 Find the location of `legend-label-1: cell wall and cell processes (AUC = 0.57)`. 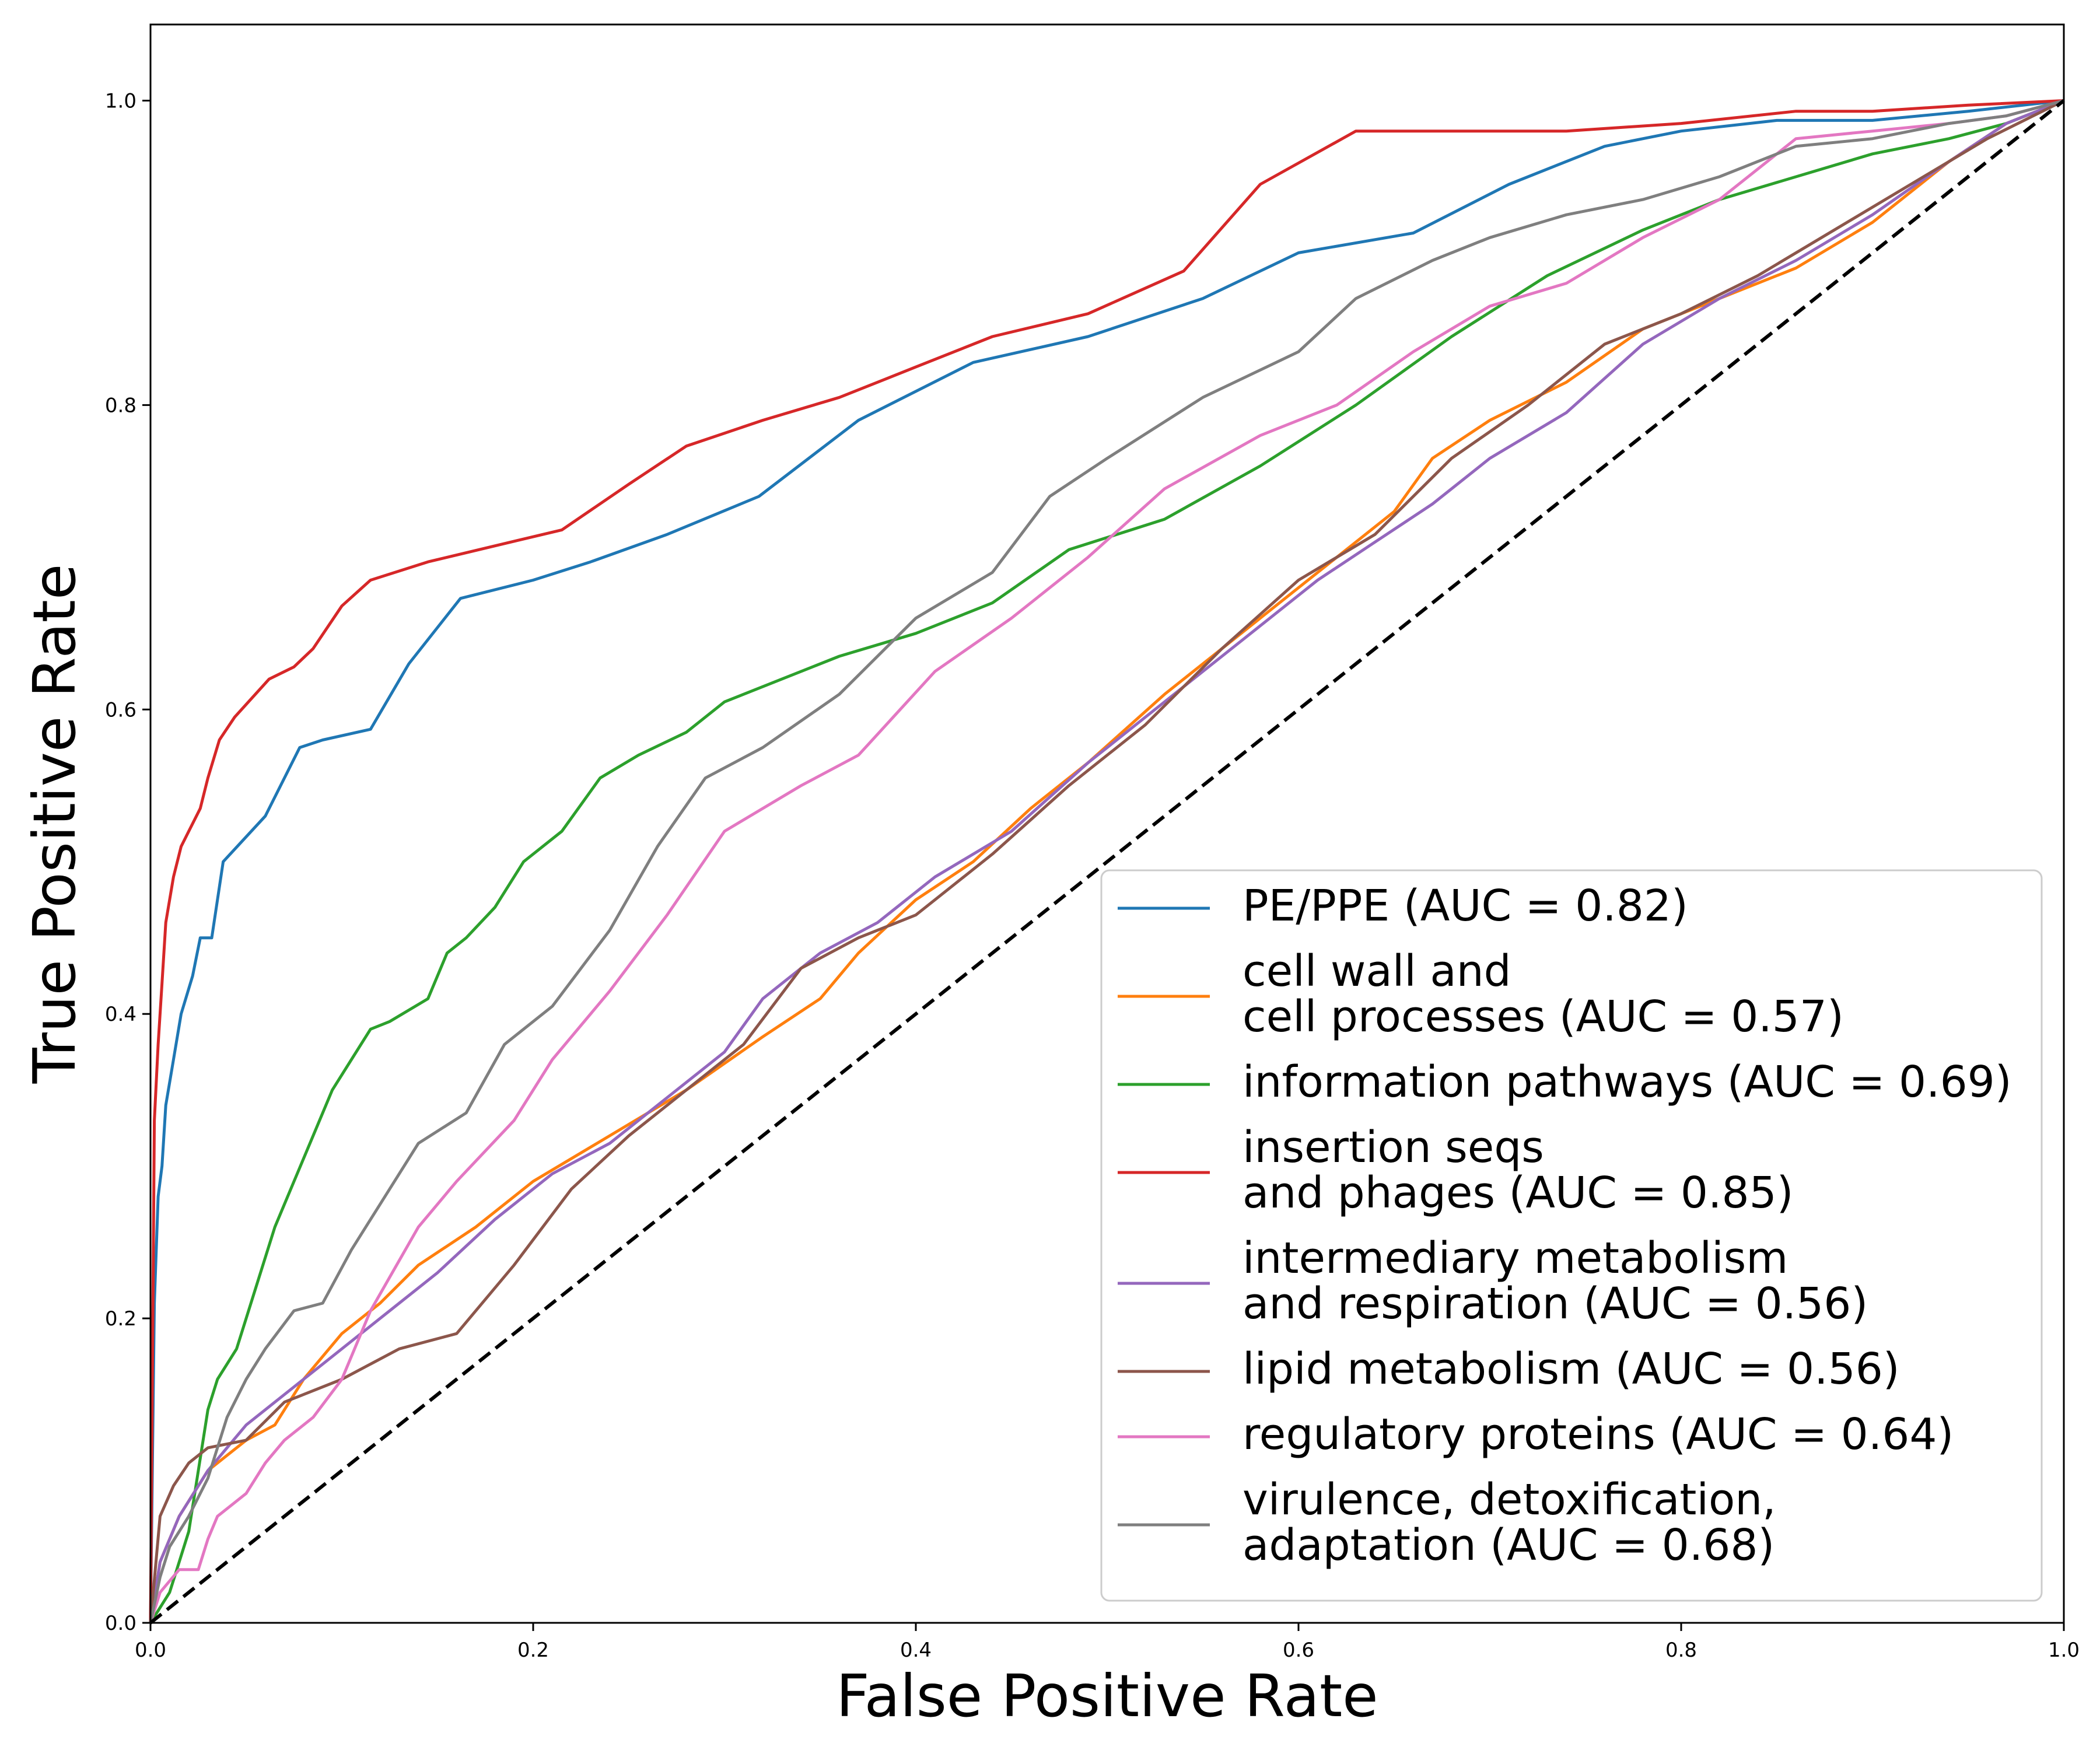

legend-label-1: cell wall and cell processes (AUC = 0.57) is located at coordinates (1543, 994).